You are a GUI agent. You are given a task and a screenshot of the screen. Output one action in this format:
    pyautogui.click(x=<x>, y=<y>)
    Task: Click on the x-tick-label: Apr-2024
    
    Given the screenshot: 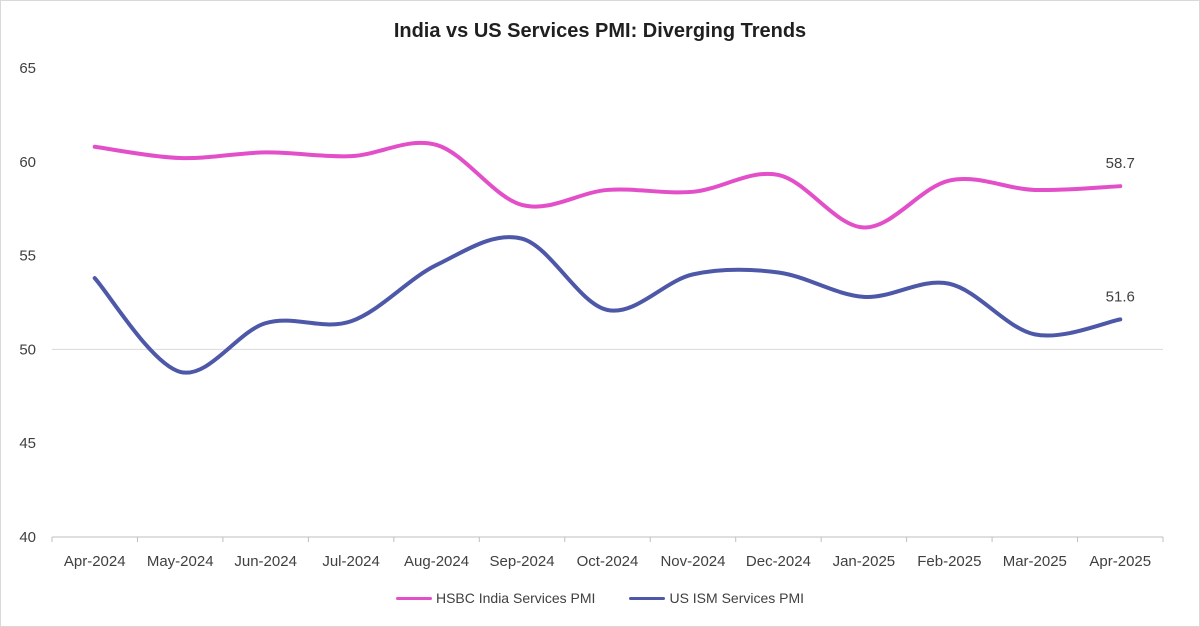 What is the action you would take?
    pyautogui.click(x=95, y=561)
    